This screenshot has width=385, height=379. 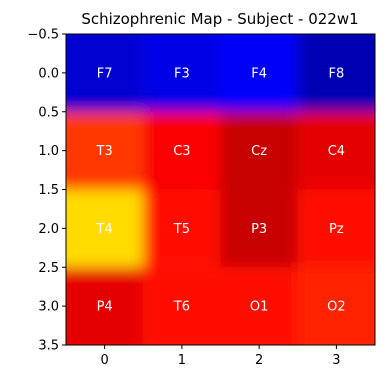 What do you see at coordinates (48, 307) in the screenshot?
I see `y-tick-label: 3.0` at bounding box center [48, 307].